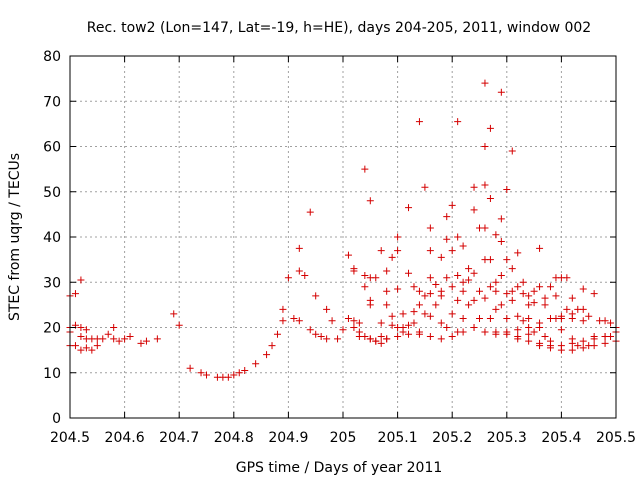  What do you see at coordinates (343, 438) in the screenshot?
I see `x-tick-label: 205` at bounding box center [343, 438].